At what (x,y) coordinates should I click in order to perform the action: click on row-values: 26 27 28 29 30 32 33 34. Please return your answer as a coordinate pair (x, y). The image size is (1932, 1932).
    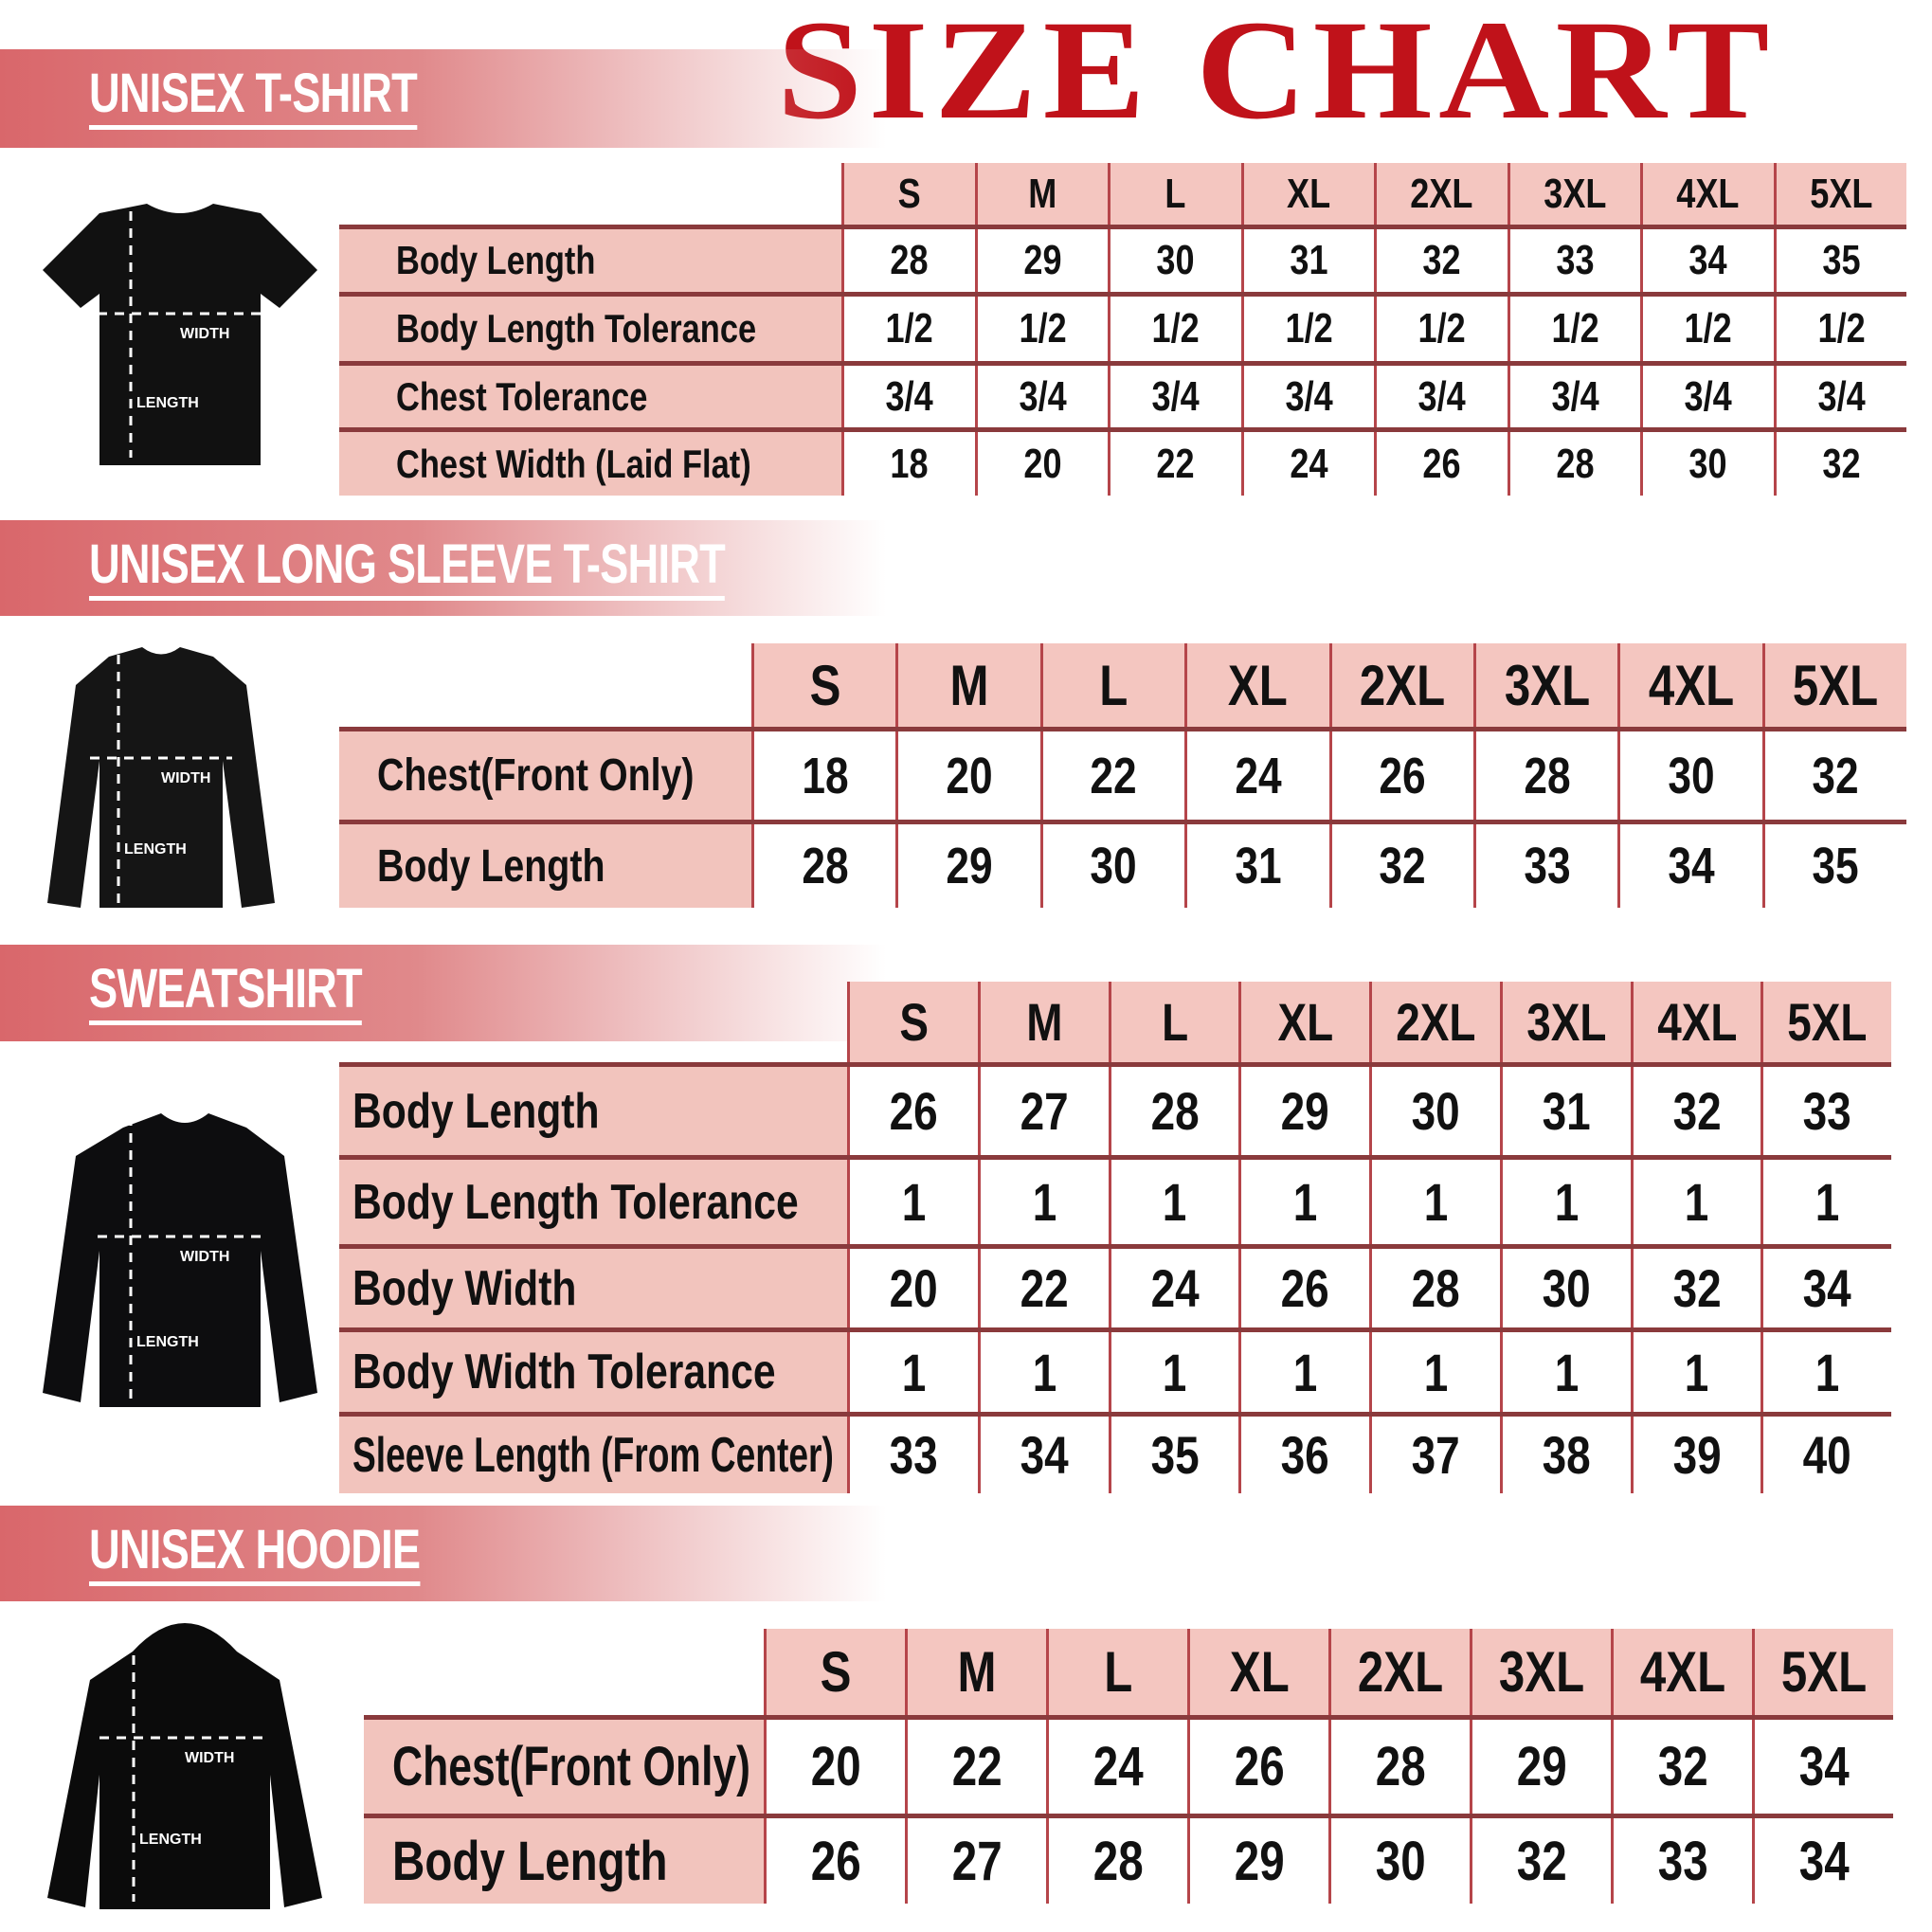
    Looking at the image, I should click on (1328, 1861).